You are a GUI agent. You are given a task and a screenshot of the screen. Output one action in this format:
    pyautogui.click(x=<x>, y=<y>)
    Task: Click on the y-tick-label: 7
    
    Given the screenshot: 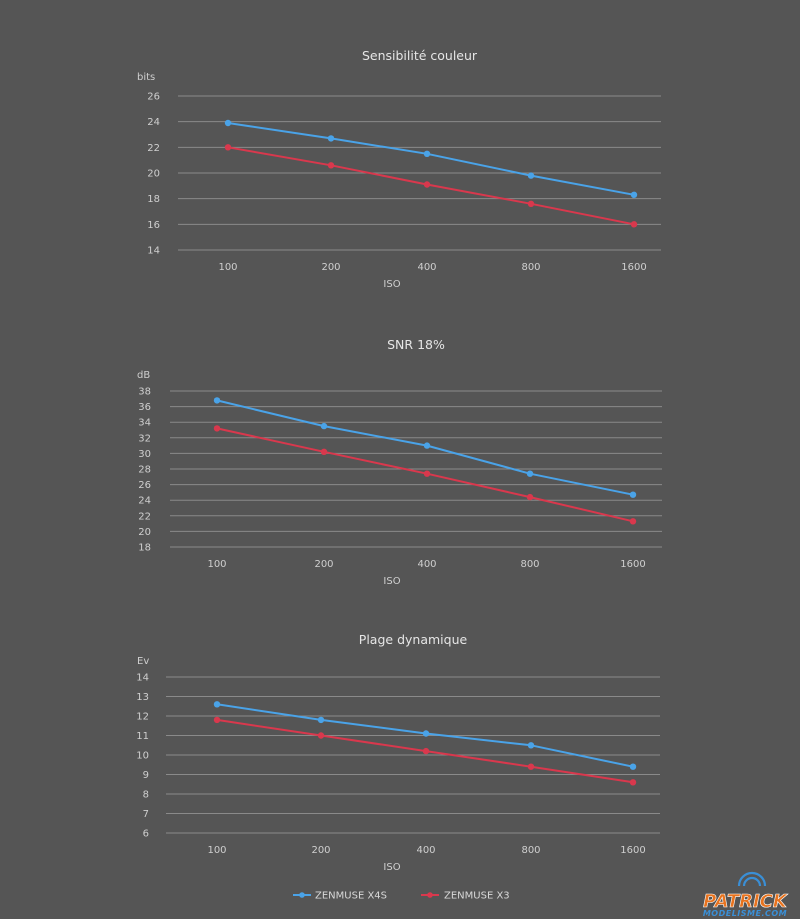 What is the action you would take?
    pyautogui.click(x=146, y=814)
    